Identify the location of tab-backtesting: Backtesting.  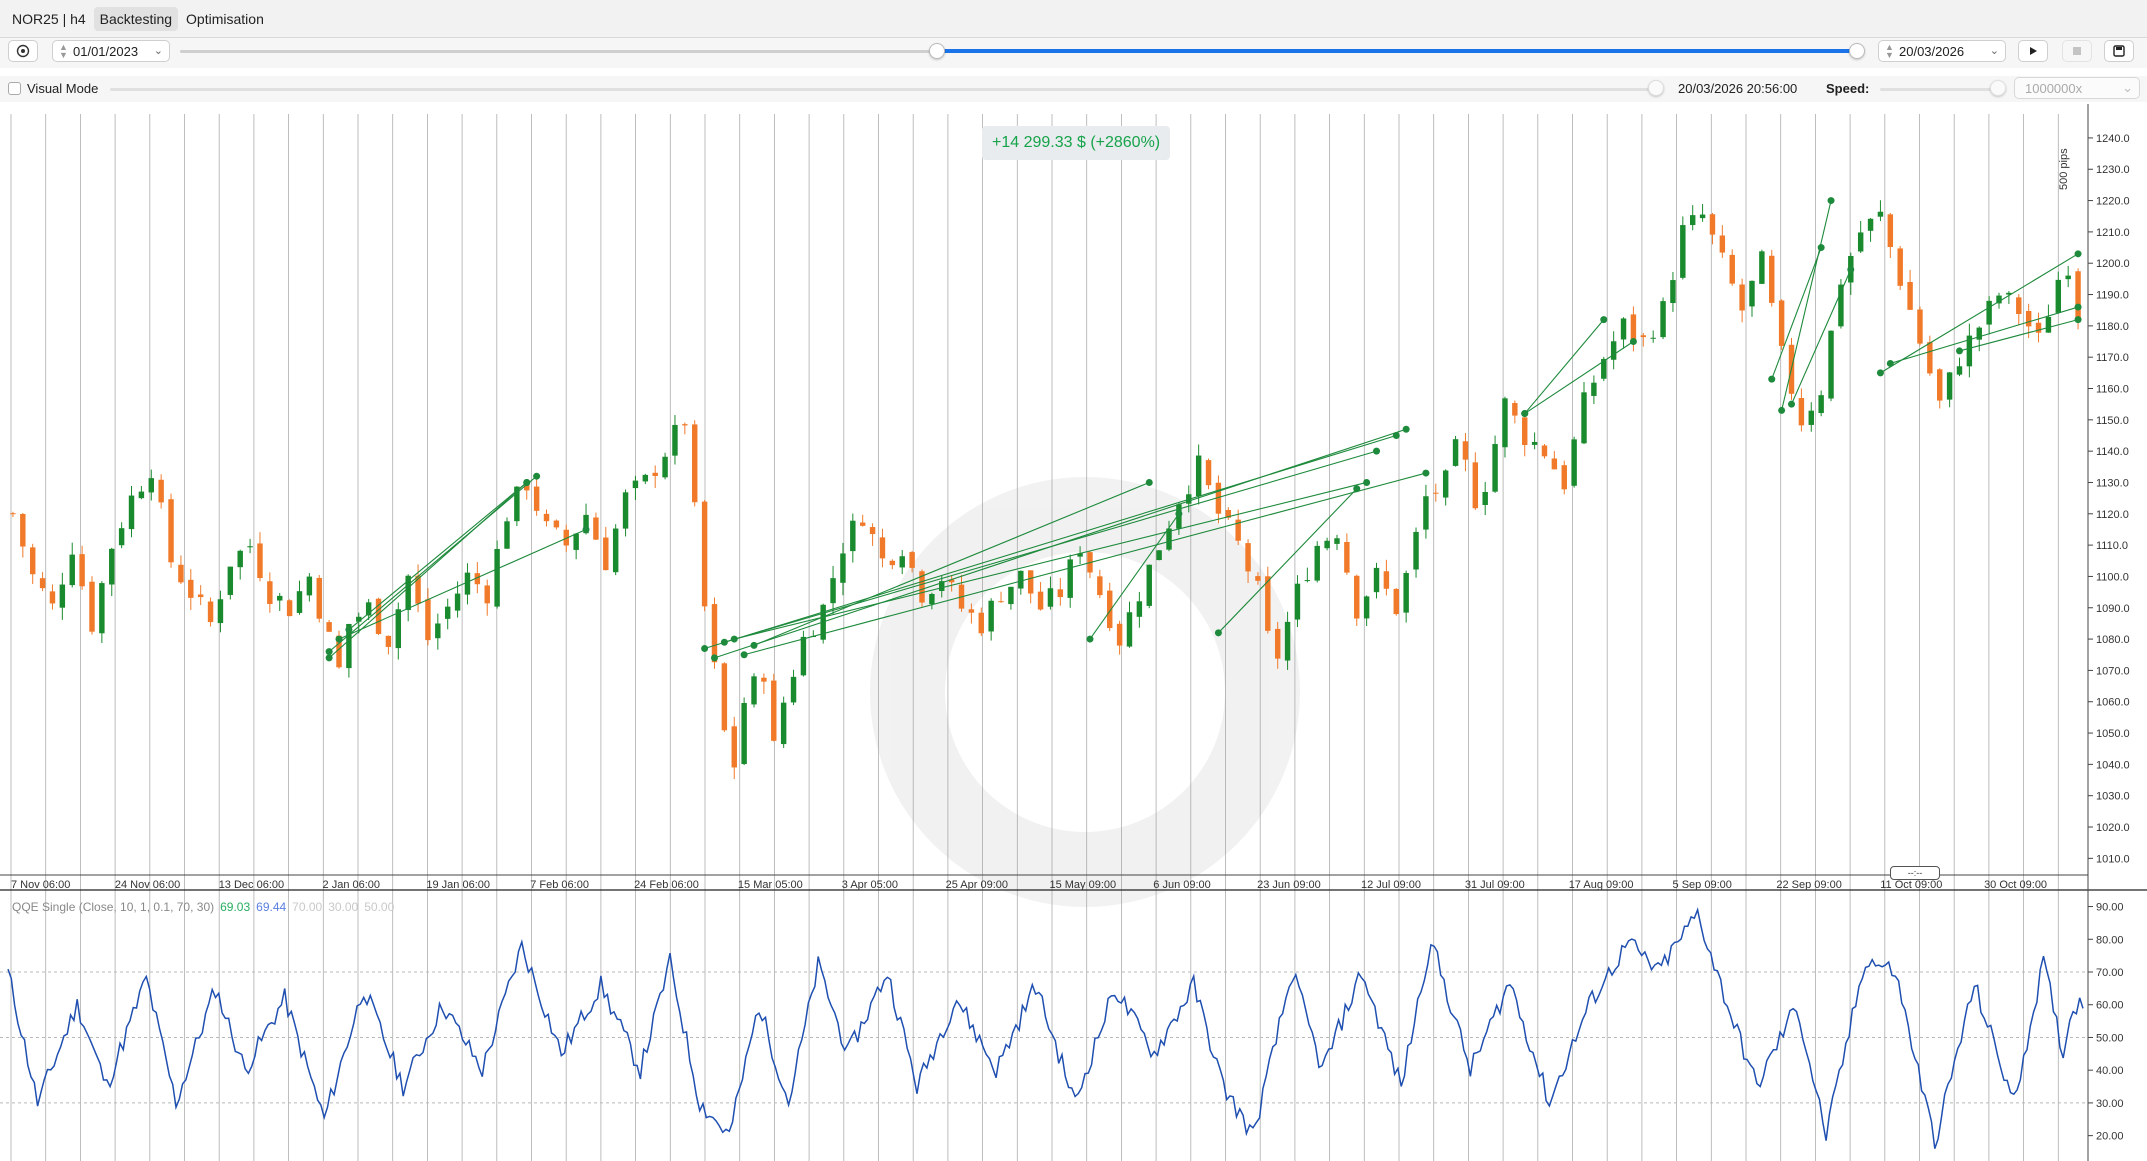
(136, 18).